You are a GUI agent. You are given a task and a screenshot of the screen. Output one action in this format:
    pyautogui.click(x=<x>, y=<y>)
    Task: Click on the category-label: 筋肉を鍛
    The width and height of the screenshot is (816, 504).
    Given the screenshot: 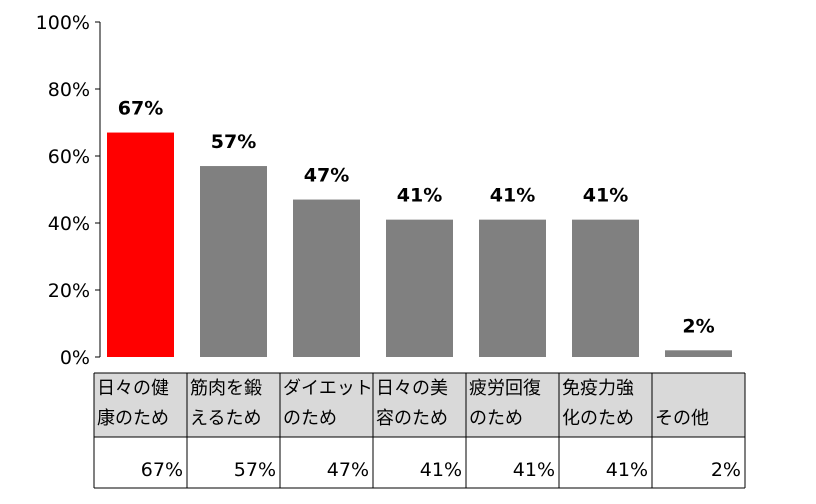 What is the action you would take?
    pyautogui.click(x=226, y=388)
    